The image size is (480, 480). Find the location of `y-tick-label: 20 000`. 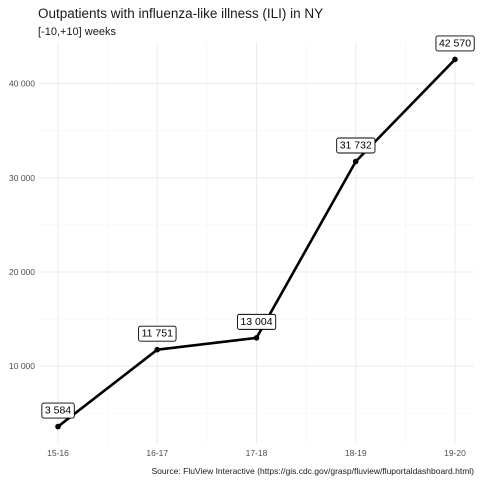

y-tick-label: 20 000 is located at coordinates (22, 272).